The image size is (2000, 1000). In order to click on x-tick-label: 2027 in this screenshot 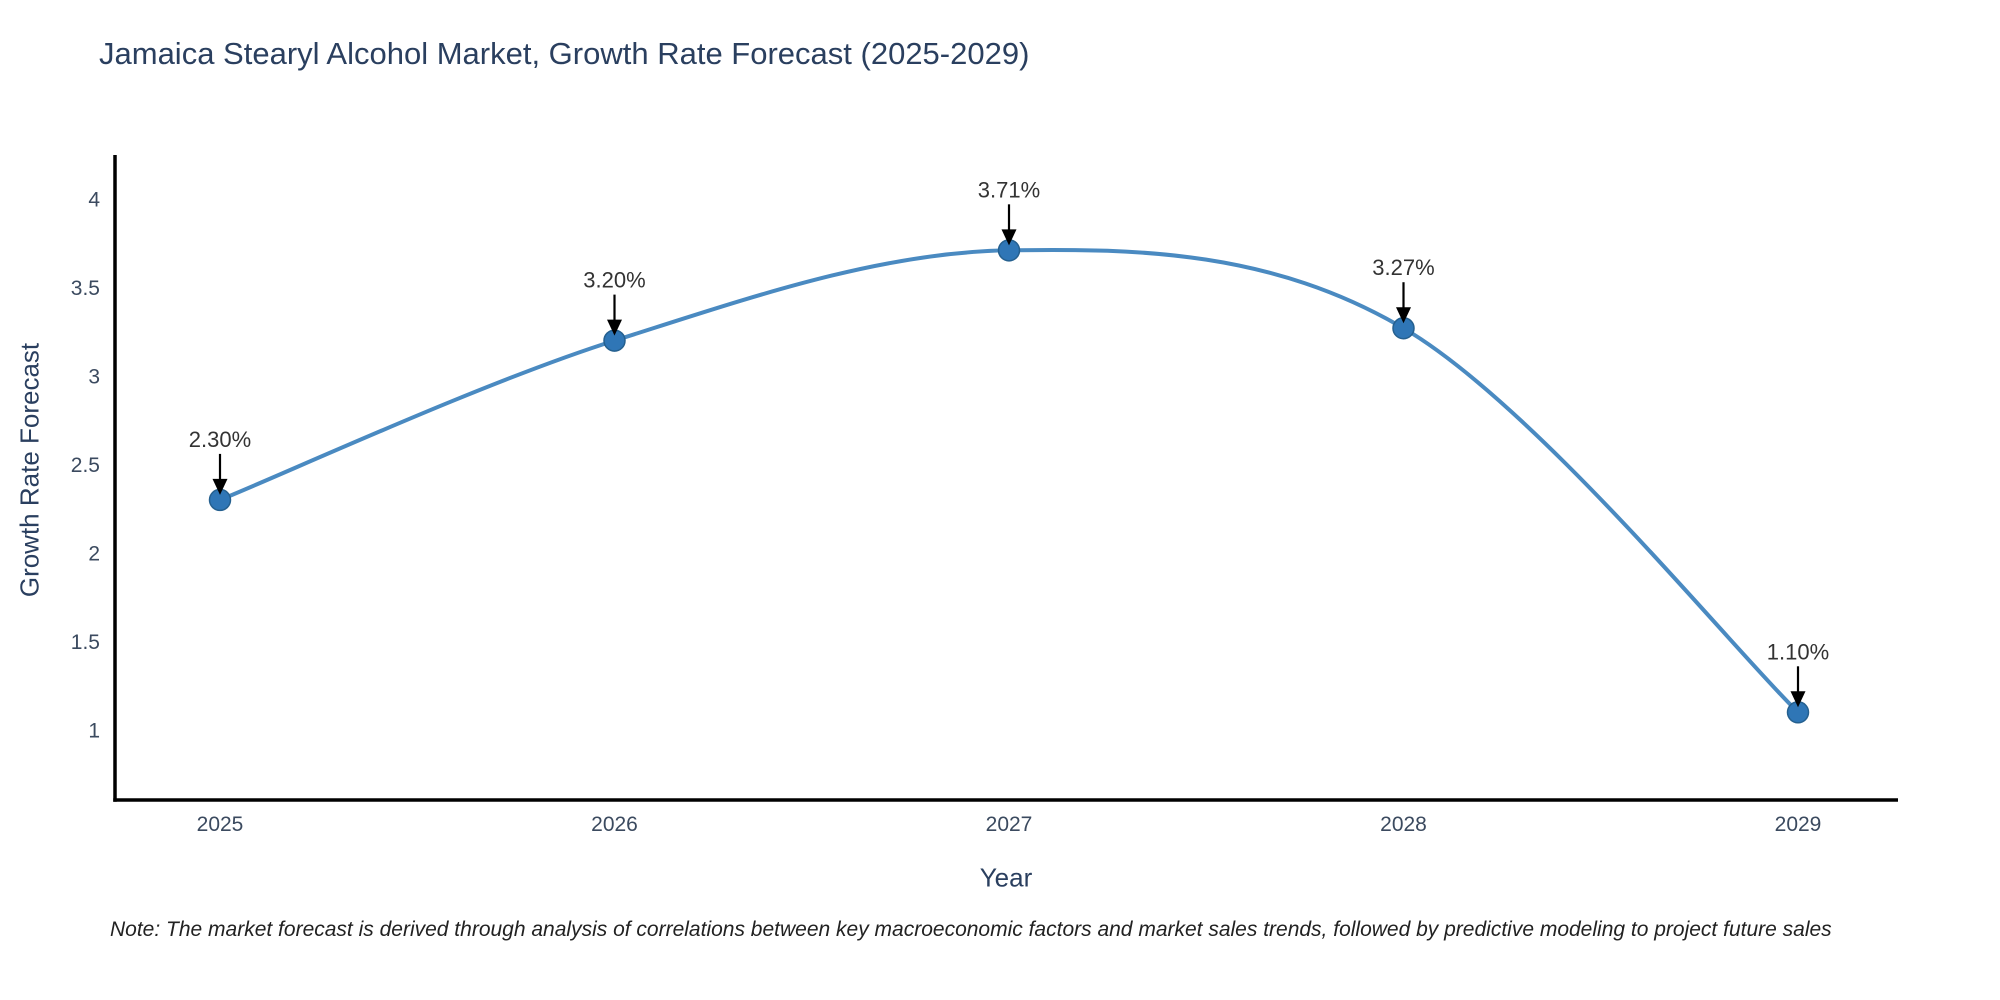, I will do `click(1009, 824)`.